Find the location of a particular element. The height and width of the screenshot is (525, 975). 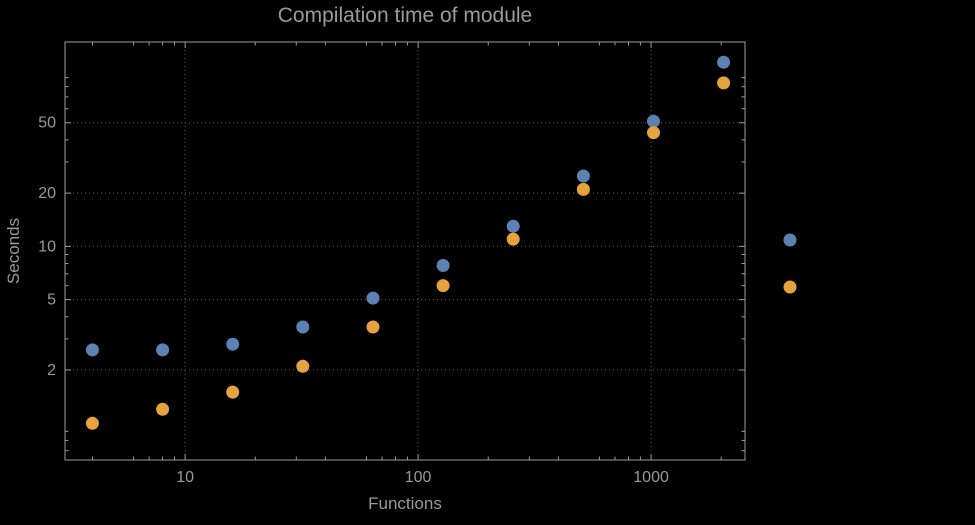

x-tick-label: 100 is located at coordinates (418, 477).